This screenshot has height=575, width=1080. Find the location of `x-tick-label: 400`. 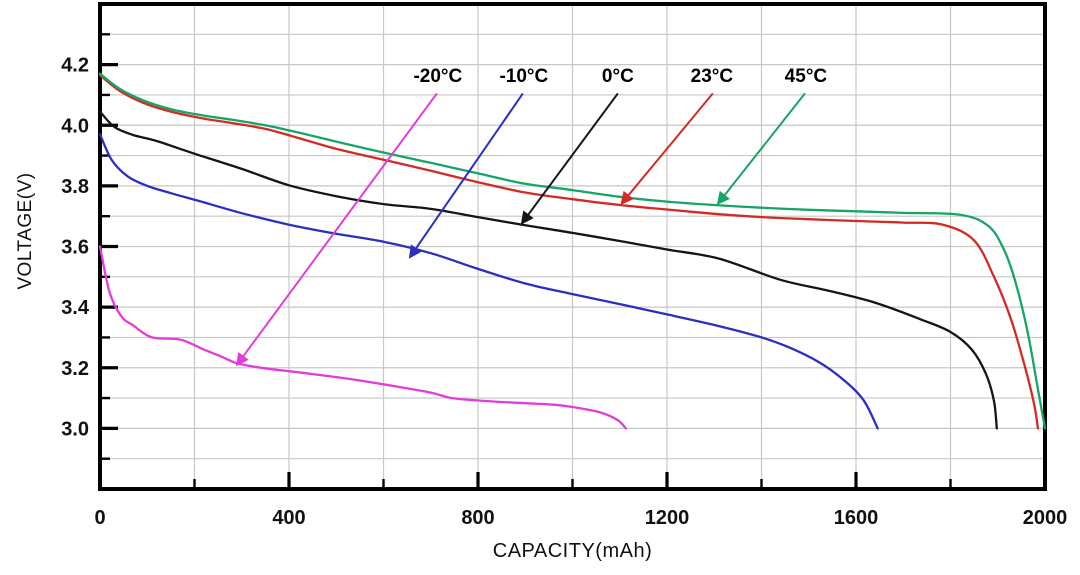

x-tick-label: 400 is located at coordinates (288, 518).